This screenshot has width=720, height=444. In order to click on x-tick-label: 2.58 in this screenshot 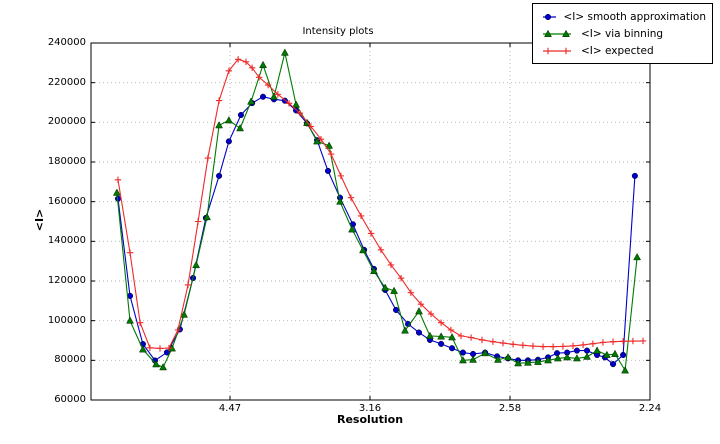, I will do `click(510, 408)`.